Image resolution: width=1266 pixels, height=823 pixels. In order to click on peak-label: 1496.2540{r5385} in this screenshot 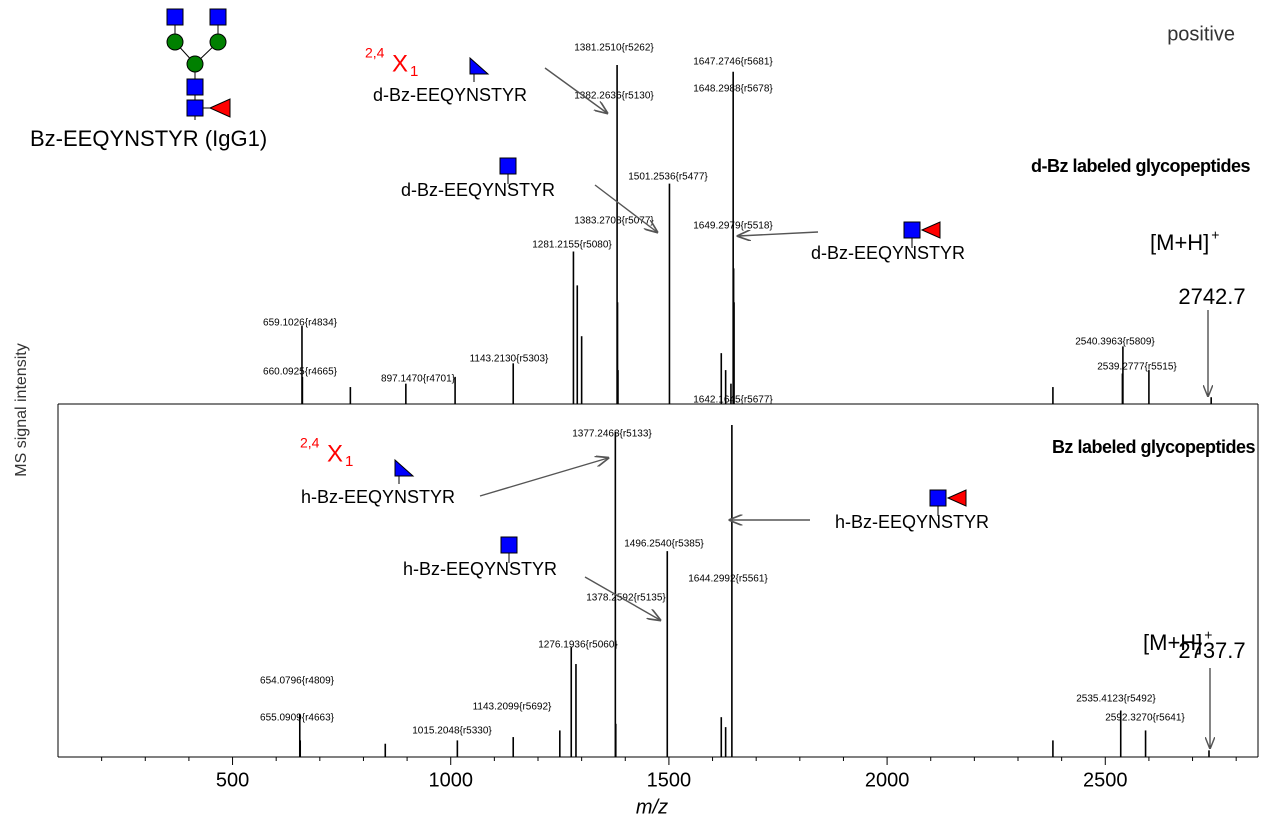, I will do `click(664, 544)`.